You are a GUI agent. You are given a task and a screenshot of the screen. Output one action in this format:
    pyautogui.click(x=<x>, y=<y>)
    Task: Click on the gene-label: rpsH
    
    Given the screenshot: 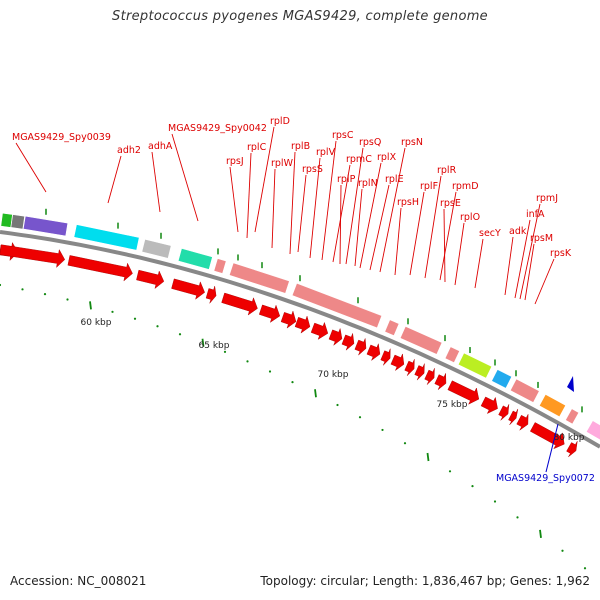 What is the action you would take?
    pyautogui.click(x=408, y=202)
    